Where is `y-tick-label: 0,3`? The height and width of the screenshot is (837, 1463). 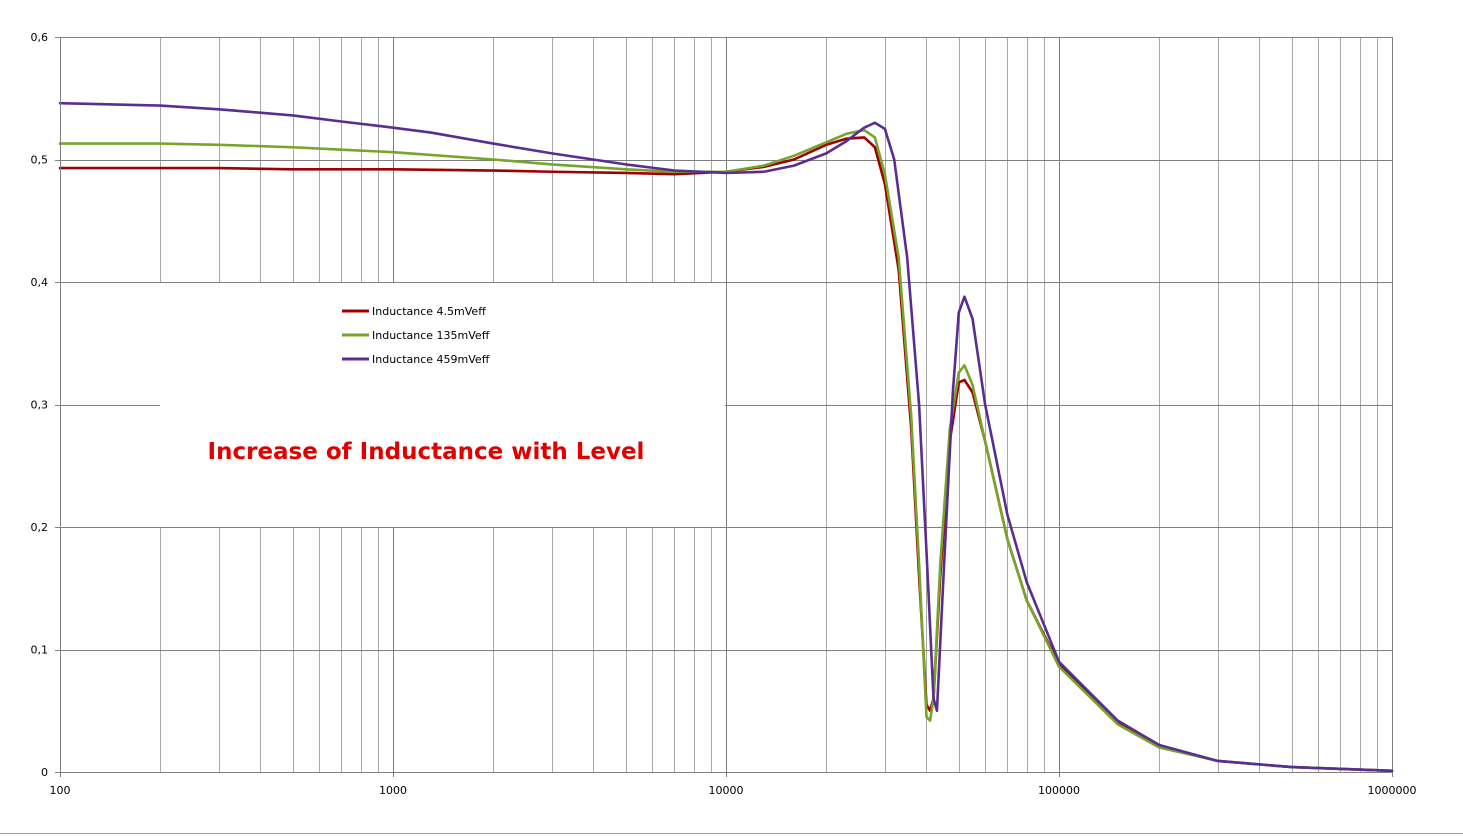 y-tick-label: 0,3 is located at coordinates (40, 405).